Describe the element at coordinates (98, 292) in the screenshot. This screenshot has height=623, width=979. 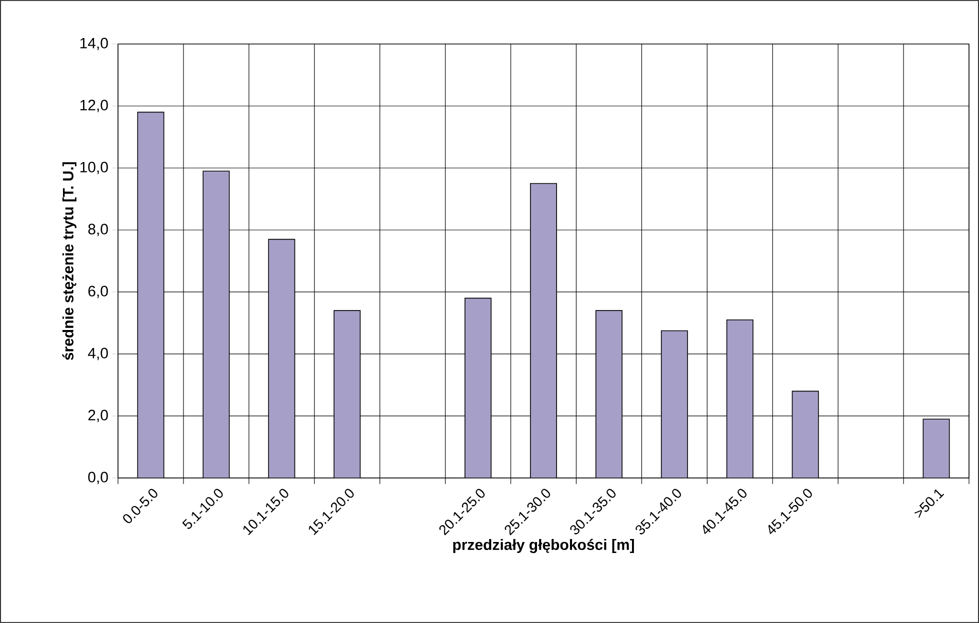
I see `y-tick-label: 6,0` at that location.